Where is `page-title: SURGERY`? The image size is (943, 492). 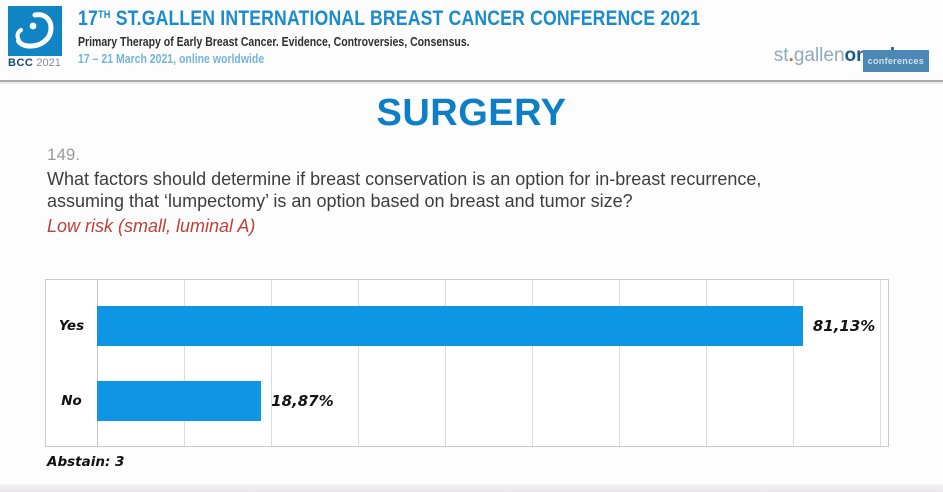
page-title: SURGERY is located at coordinates (471, 113).